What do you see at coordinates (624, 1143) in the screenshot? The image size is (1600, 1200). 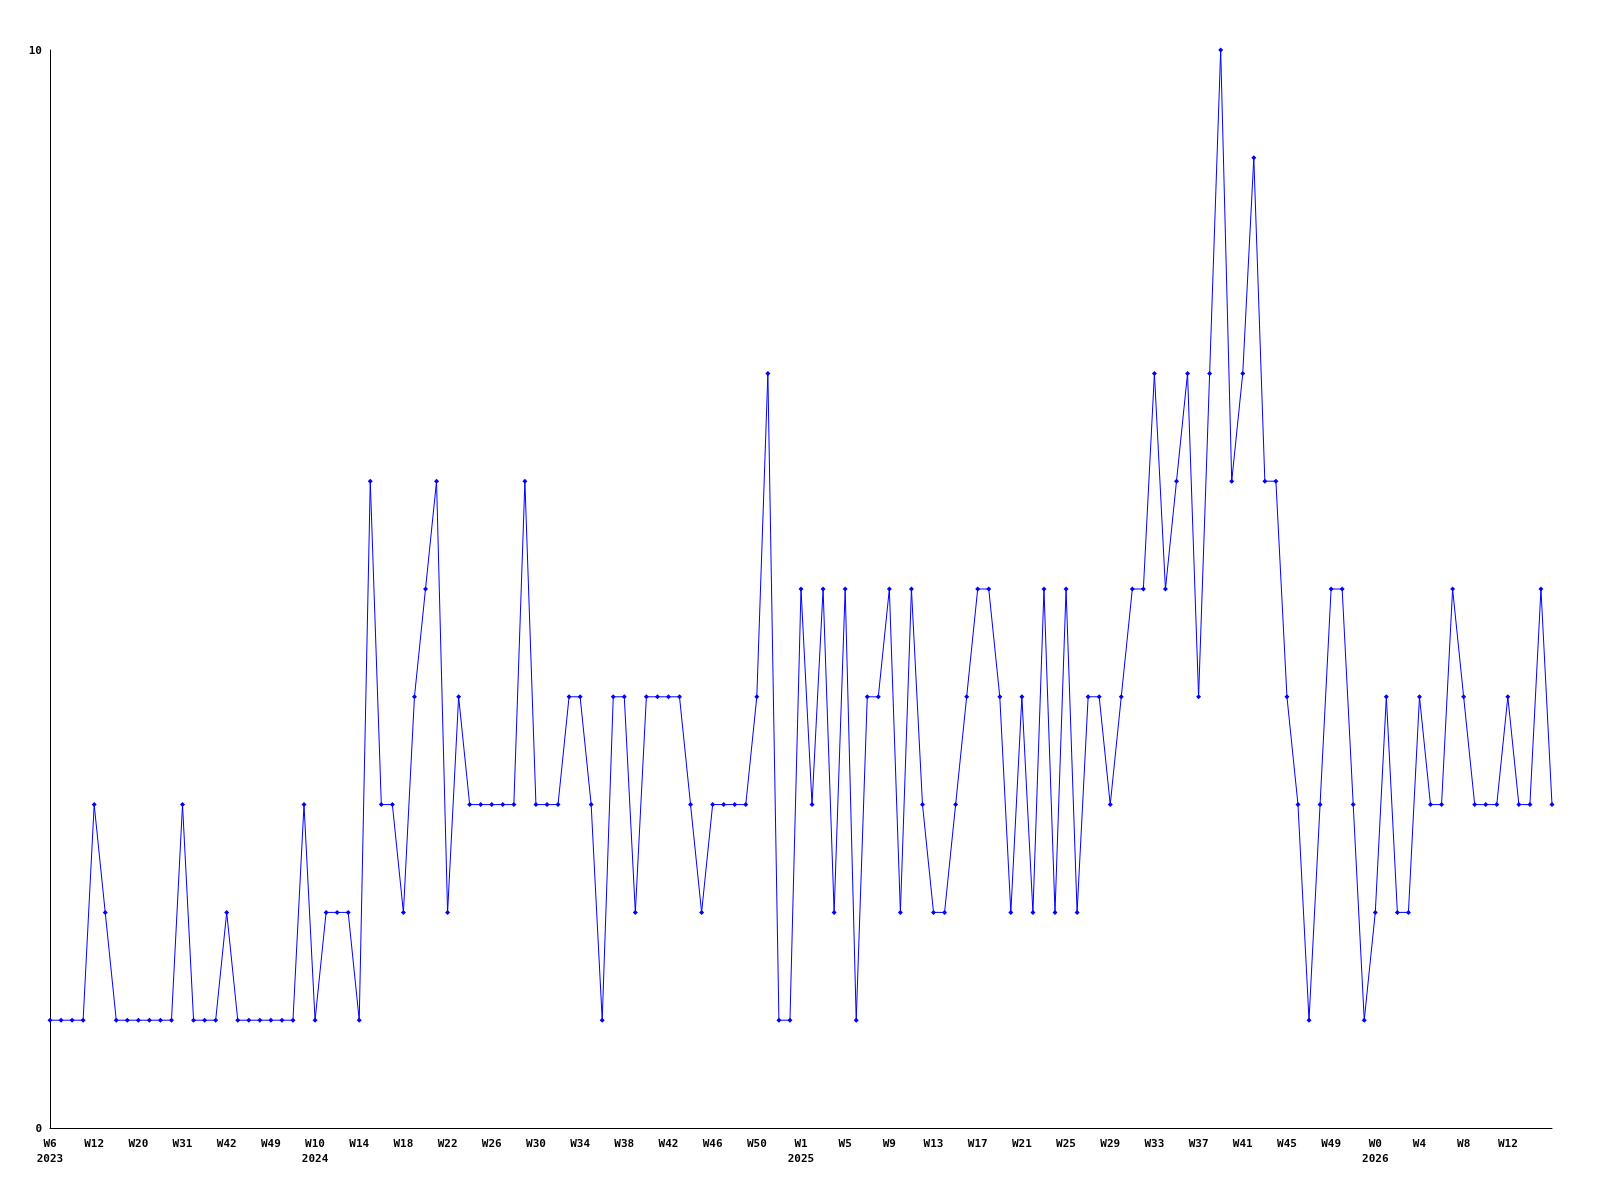 I see `x-tick-label: W38` at bounding box center [624, 1143].